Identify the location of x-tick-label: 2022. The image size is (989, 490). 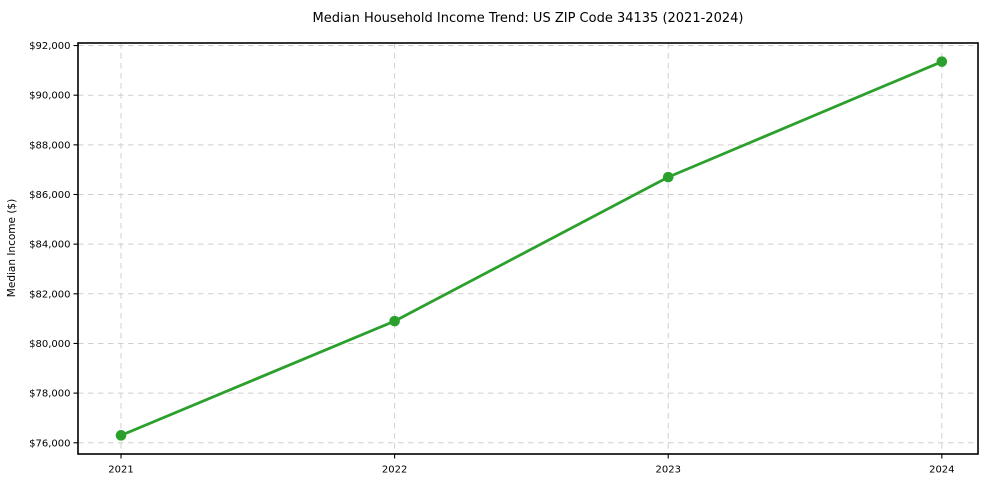
(394, 470).